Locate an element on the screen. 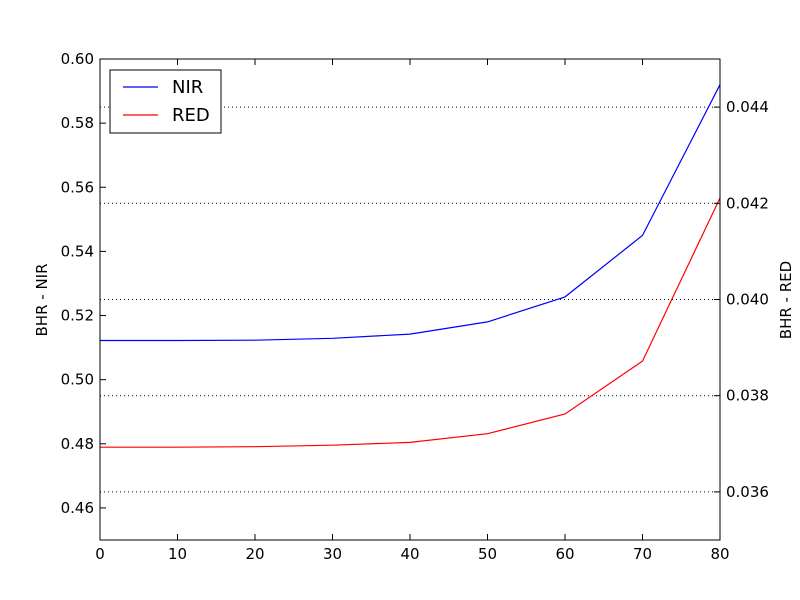  x-tick-label: 50 is located at coordinates (487, 554).